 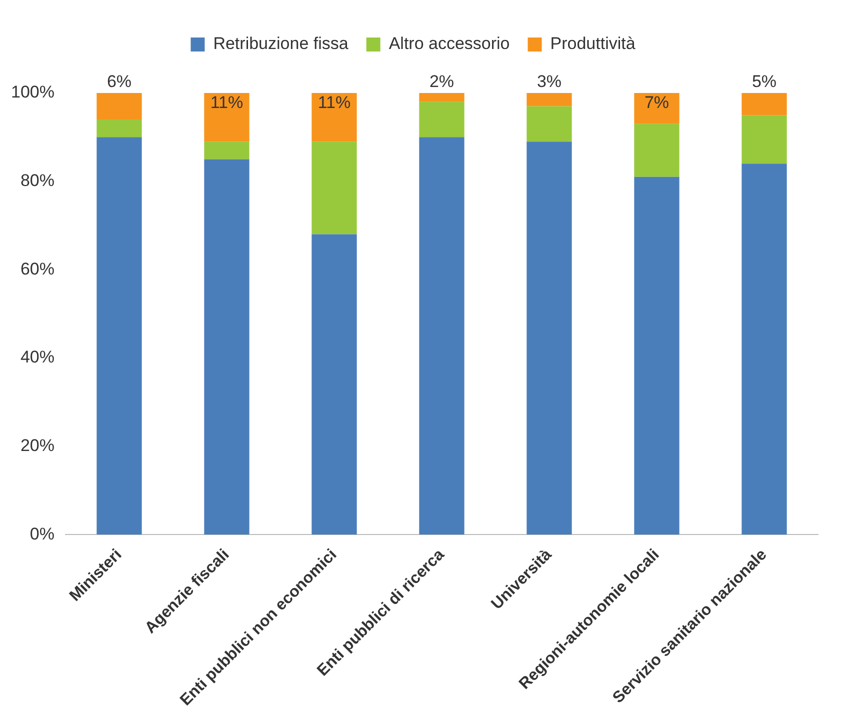 What do you see at coordinates (37, 180) in the screenshot?
I see `y-tick-label: 80%` at bounding box center [37, 180].